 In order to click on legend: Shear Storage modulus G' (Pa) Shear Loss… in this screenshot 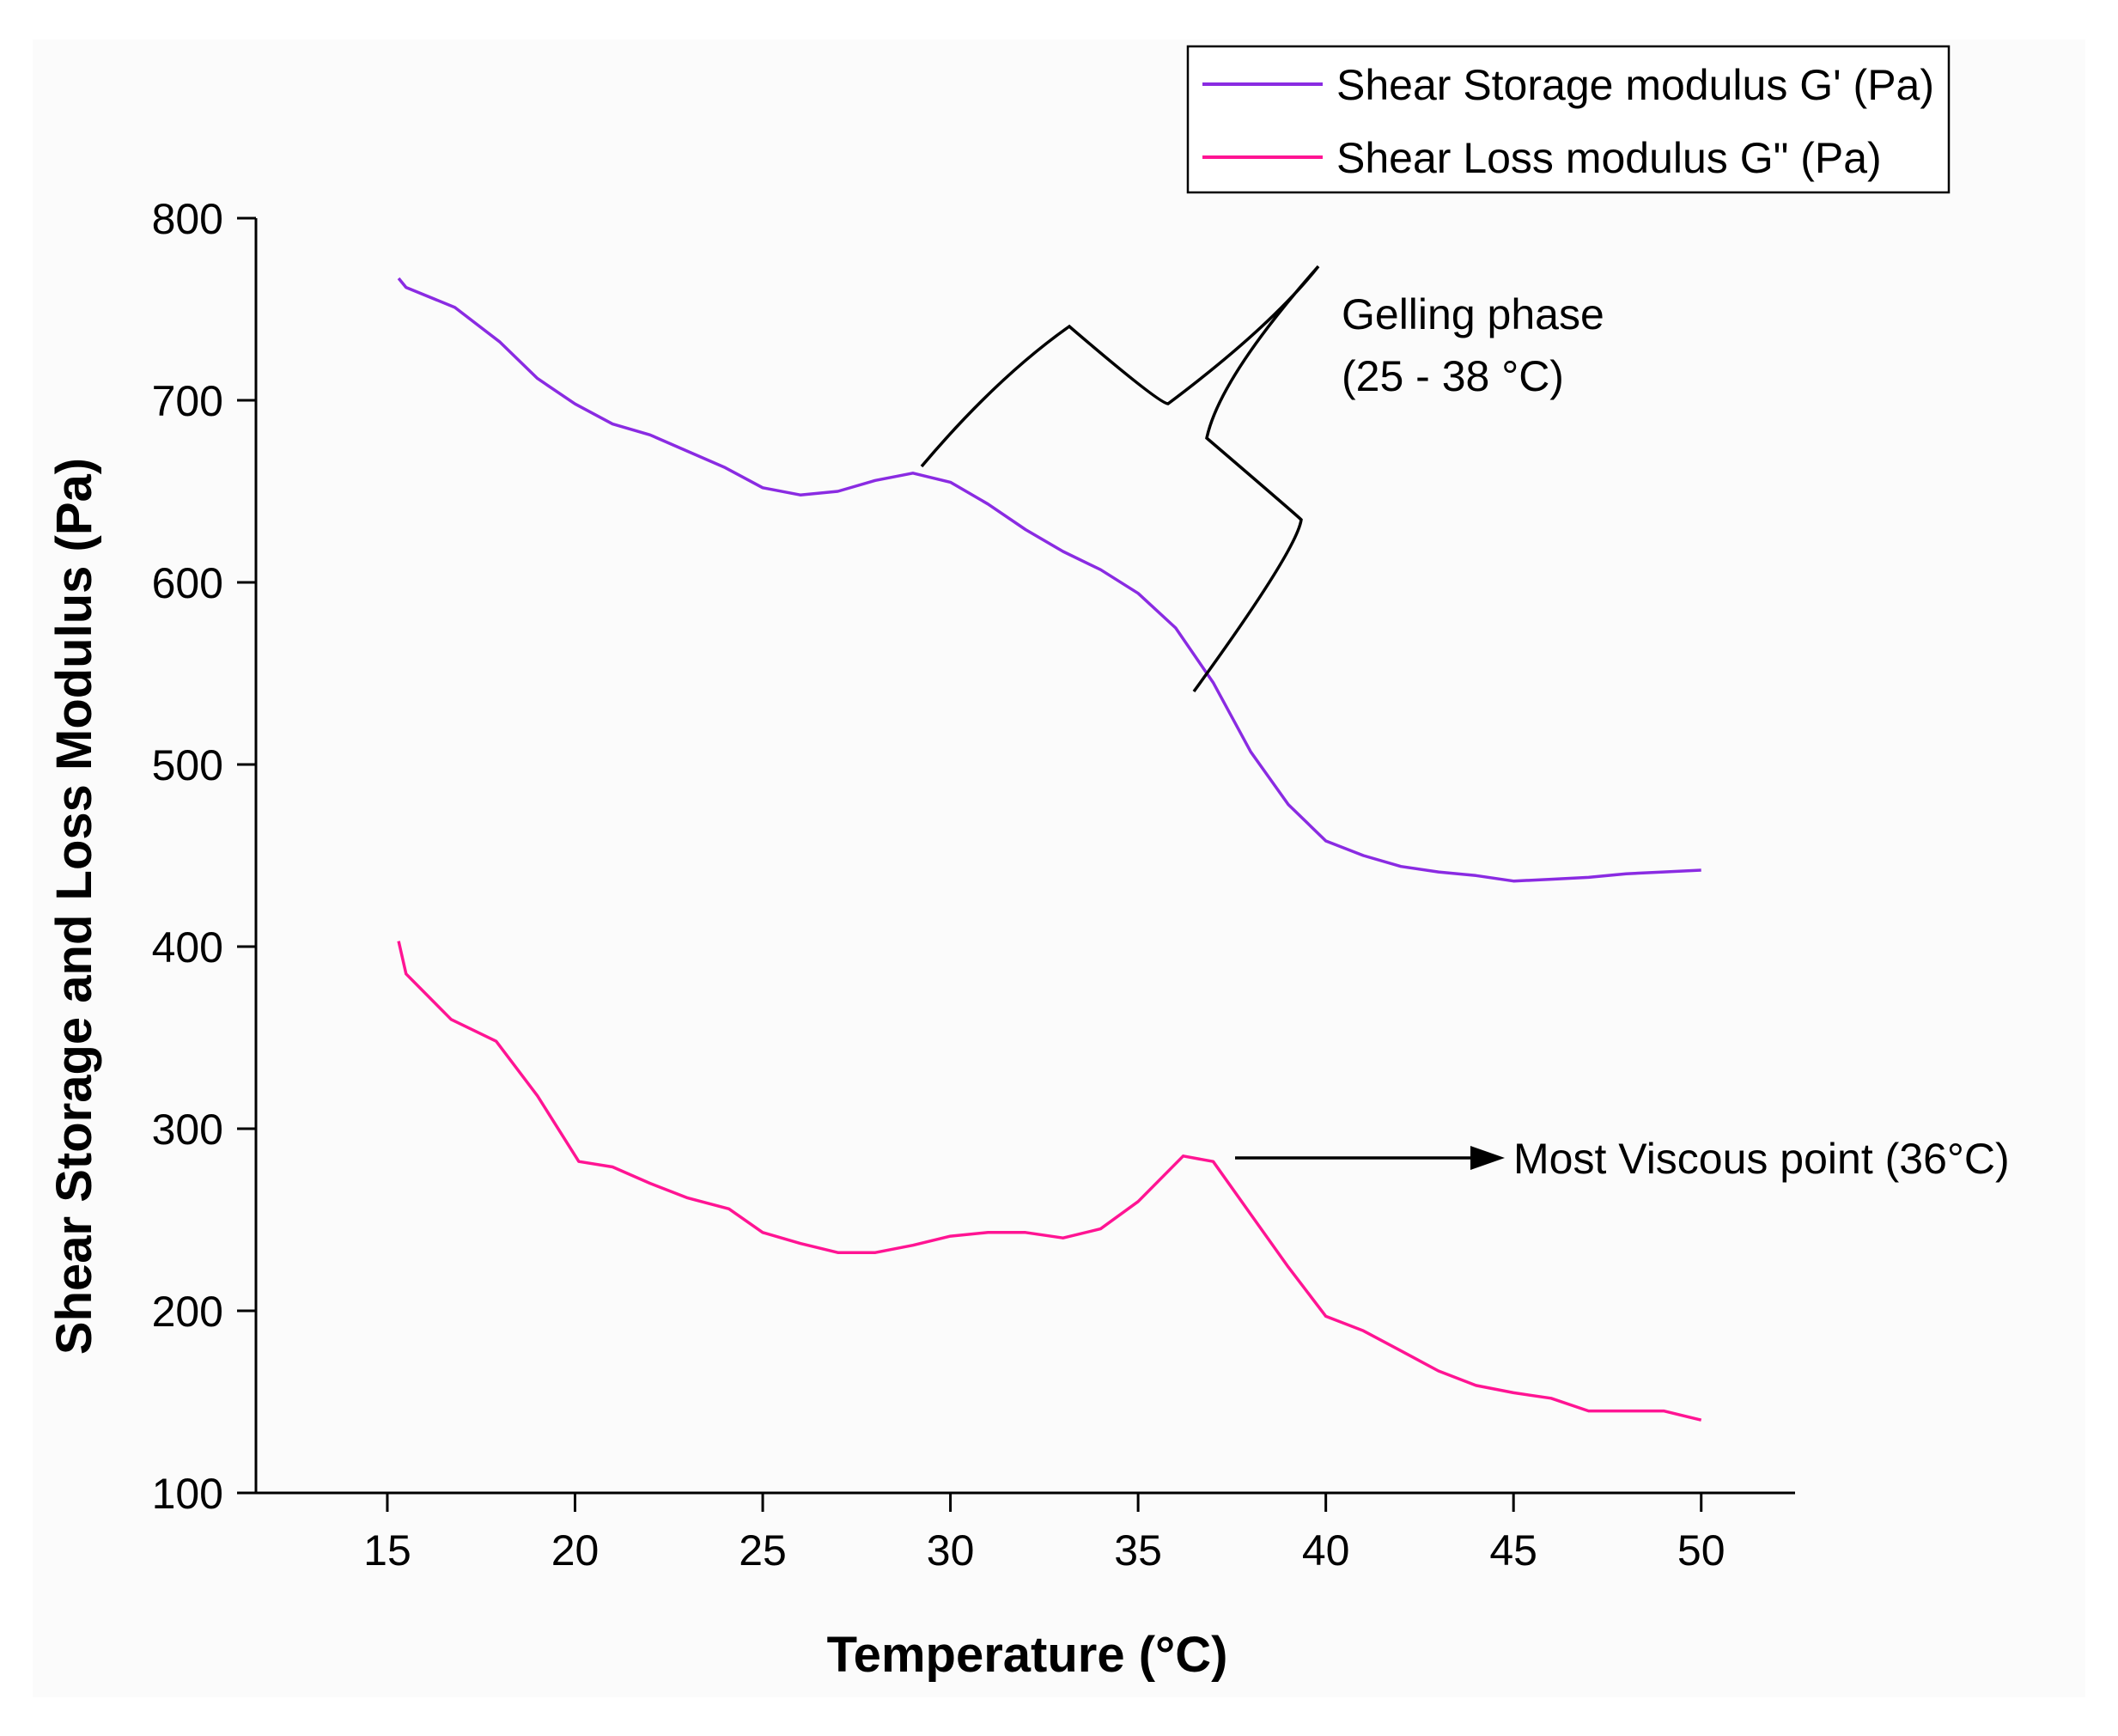, I will do `click(1568, 120)`.